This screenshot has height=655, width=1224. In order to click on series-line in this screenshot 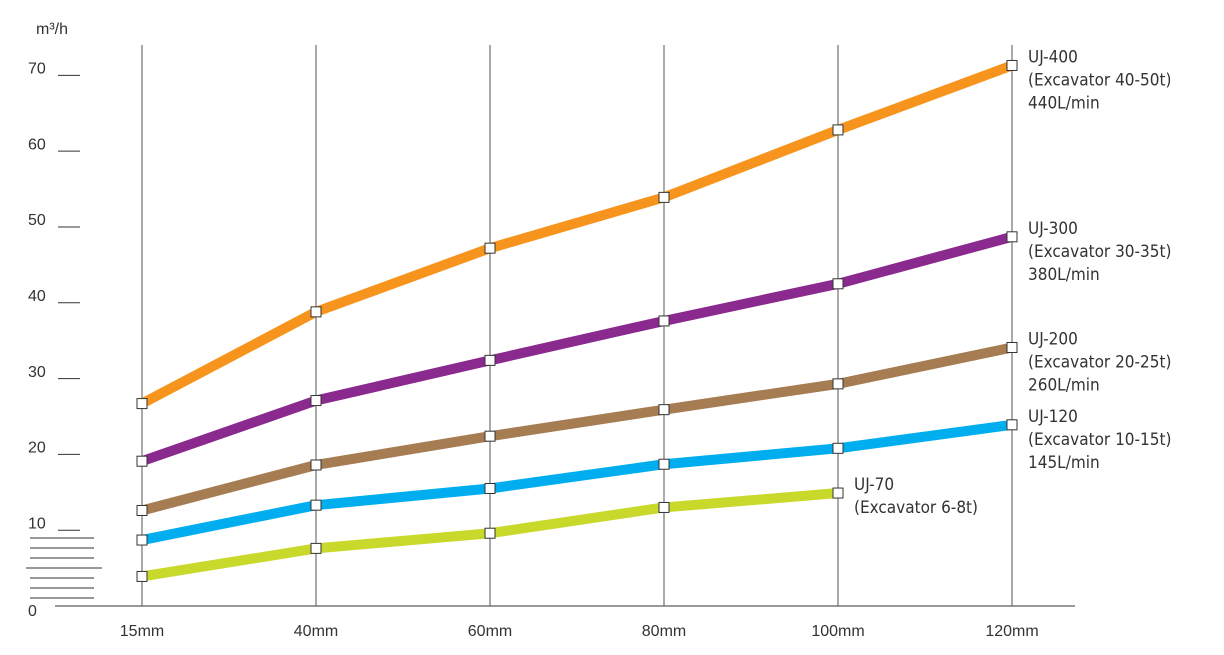, I will do `click(577, 482)`.